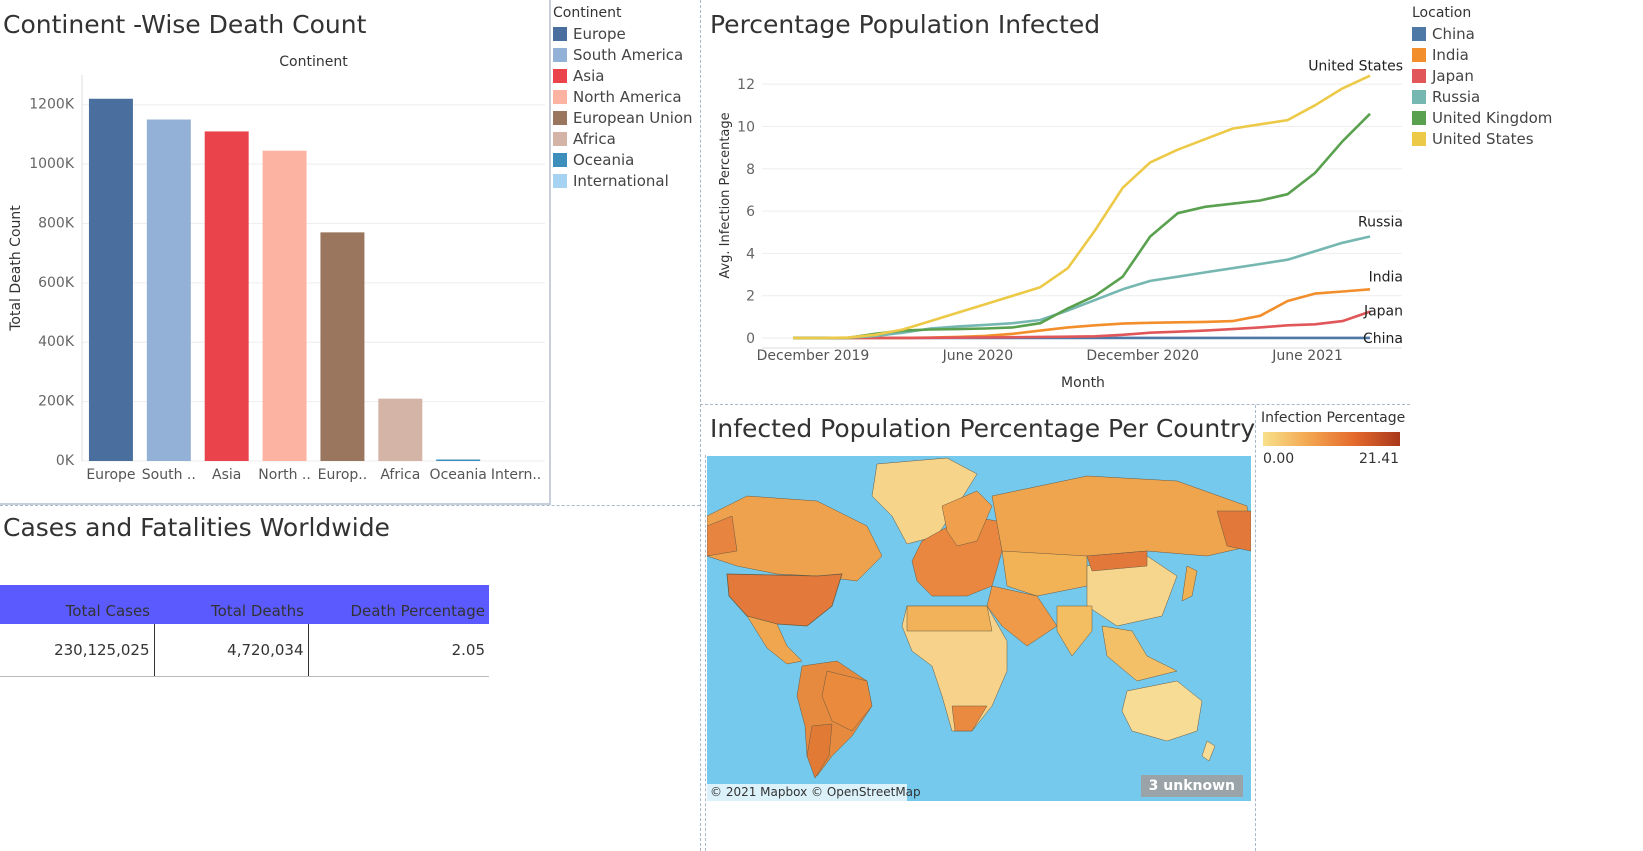  I want to click on canada, so click(795, 538).